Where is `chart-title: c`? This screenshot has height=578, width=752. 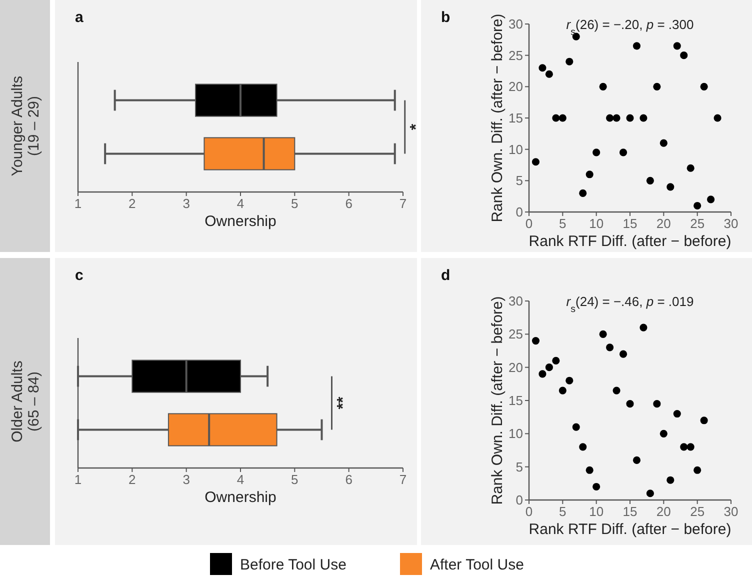 chart-title: c is located at coordinates (79, 275).